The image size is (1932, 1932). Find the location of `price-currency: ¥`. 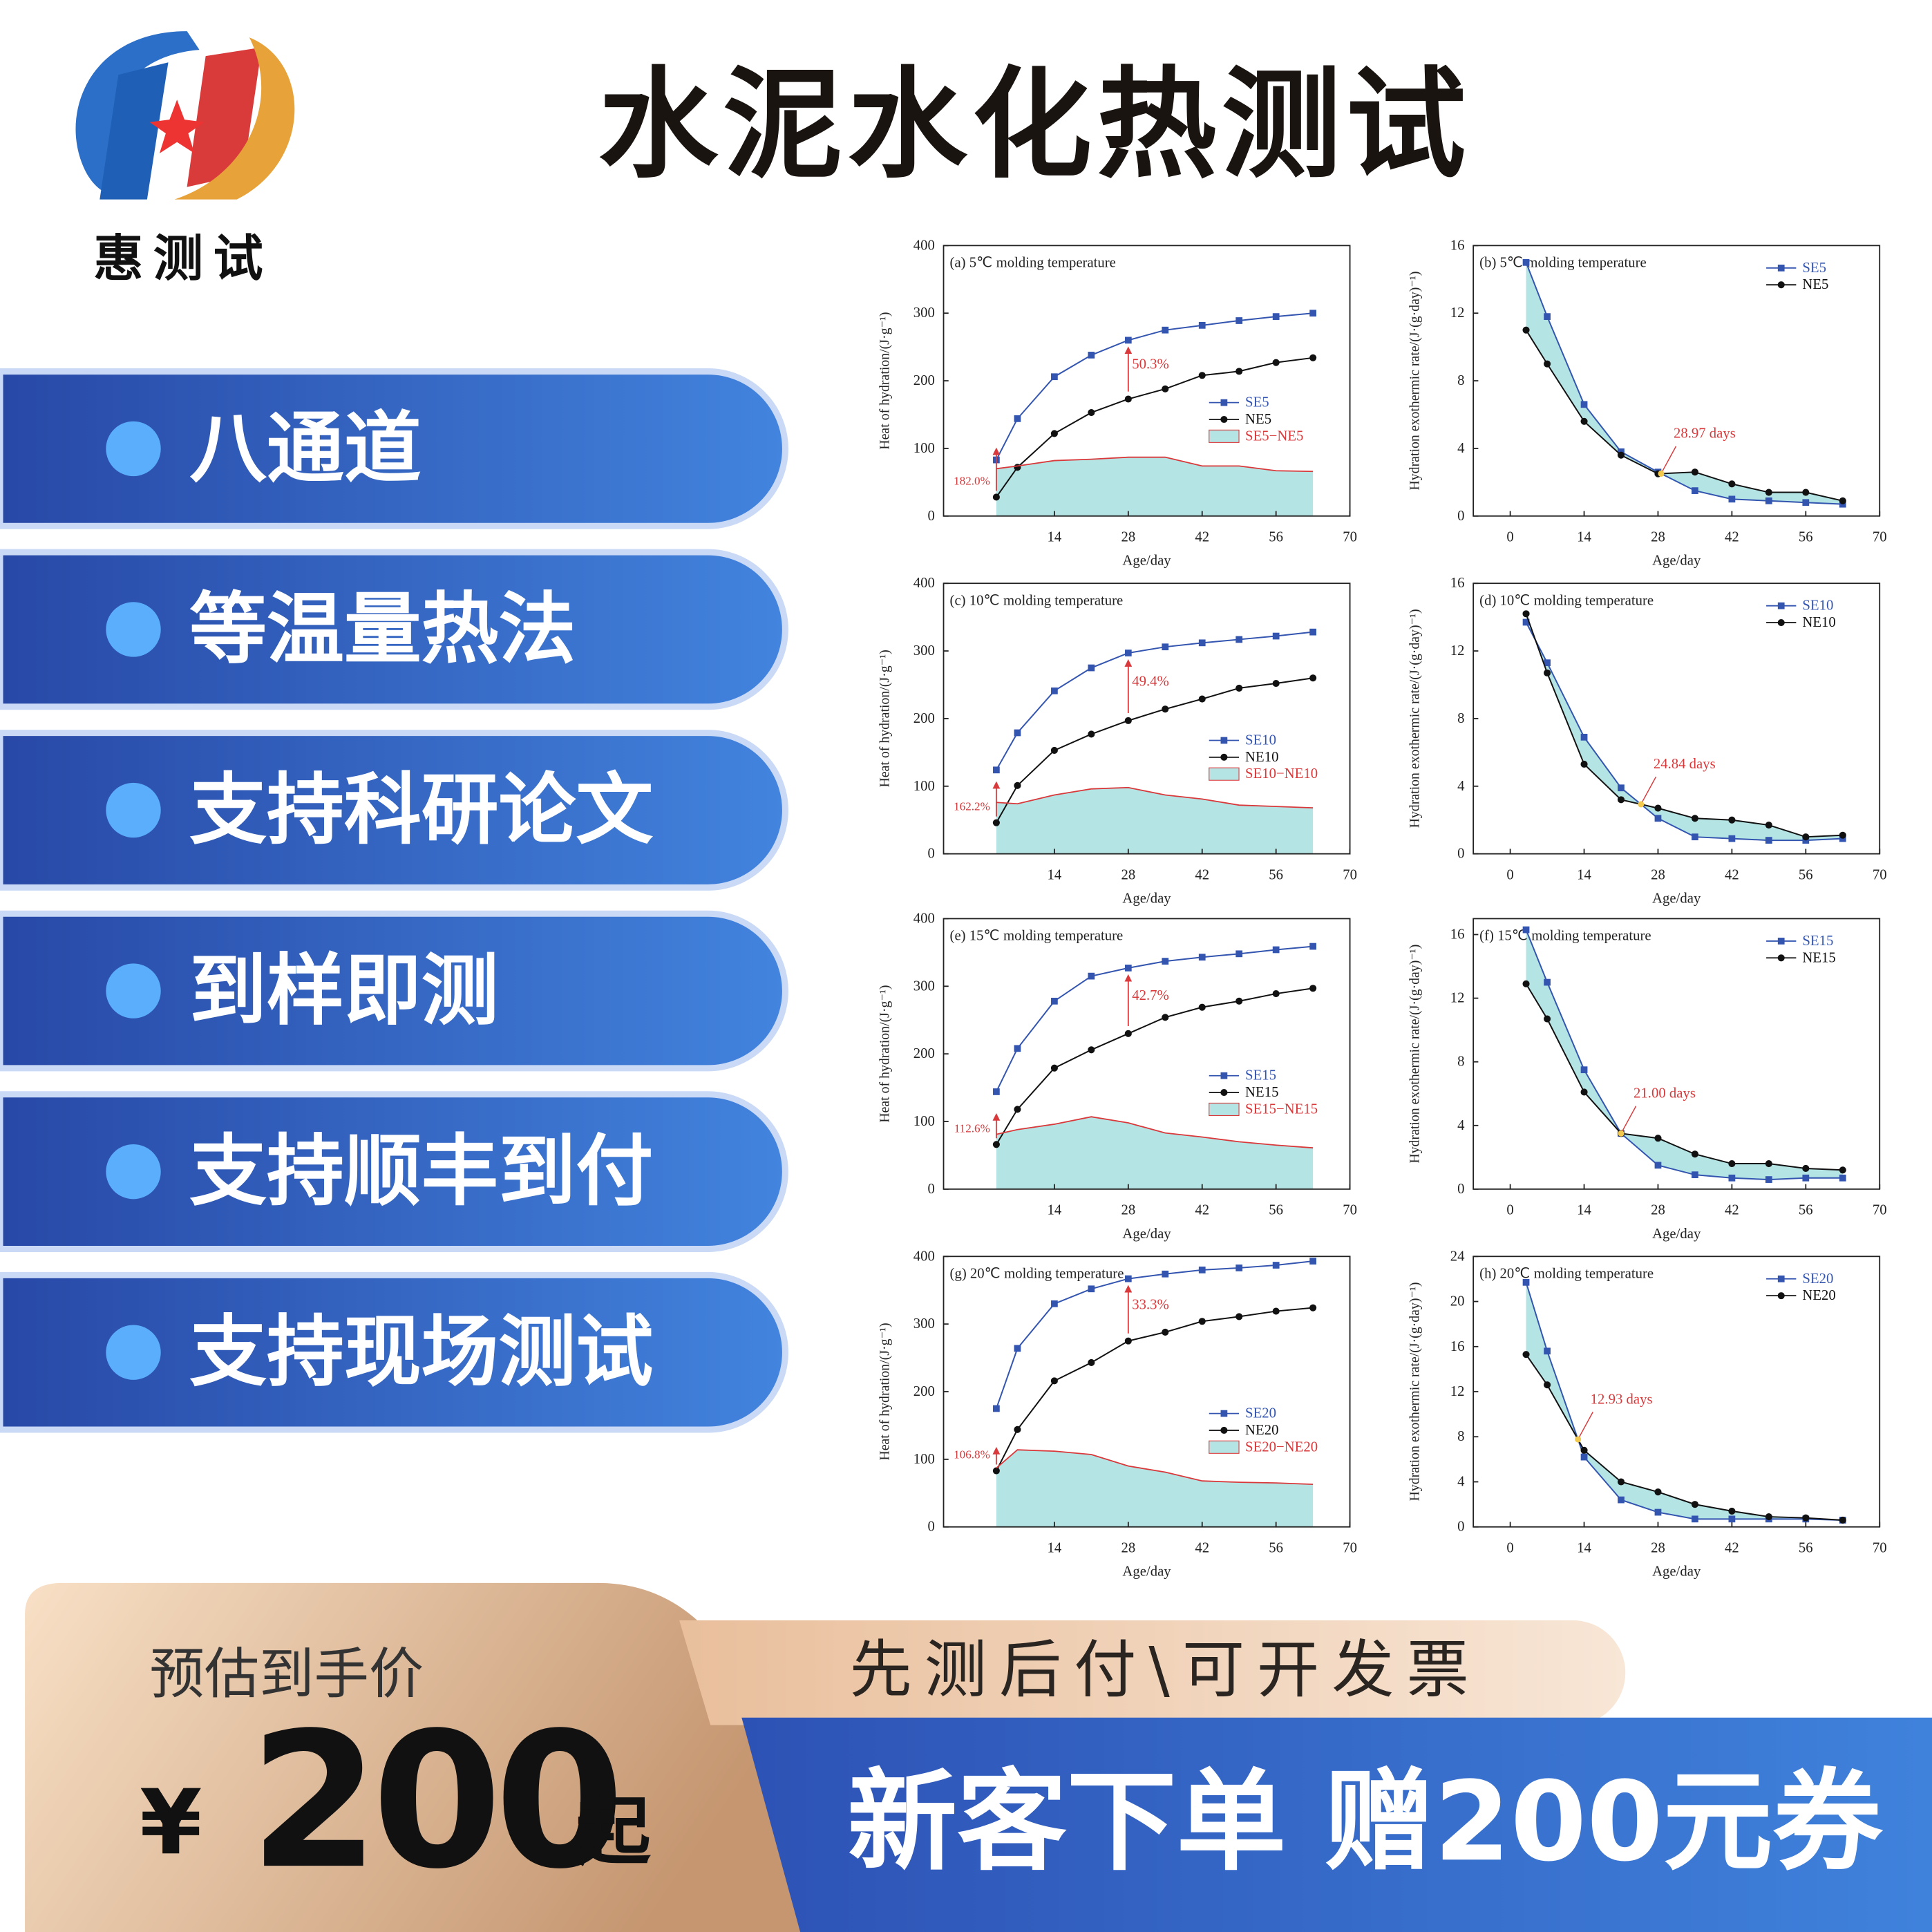

price-currency: ¥ is located at coordinates (171, 1822).